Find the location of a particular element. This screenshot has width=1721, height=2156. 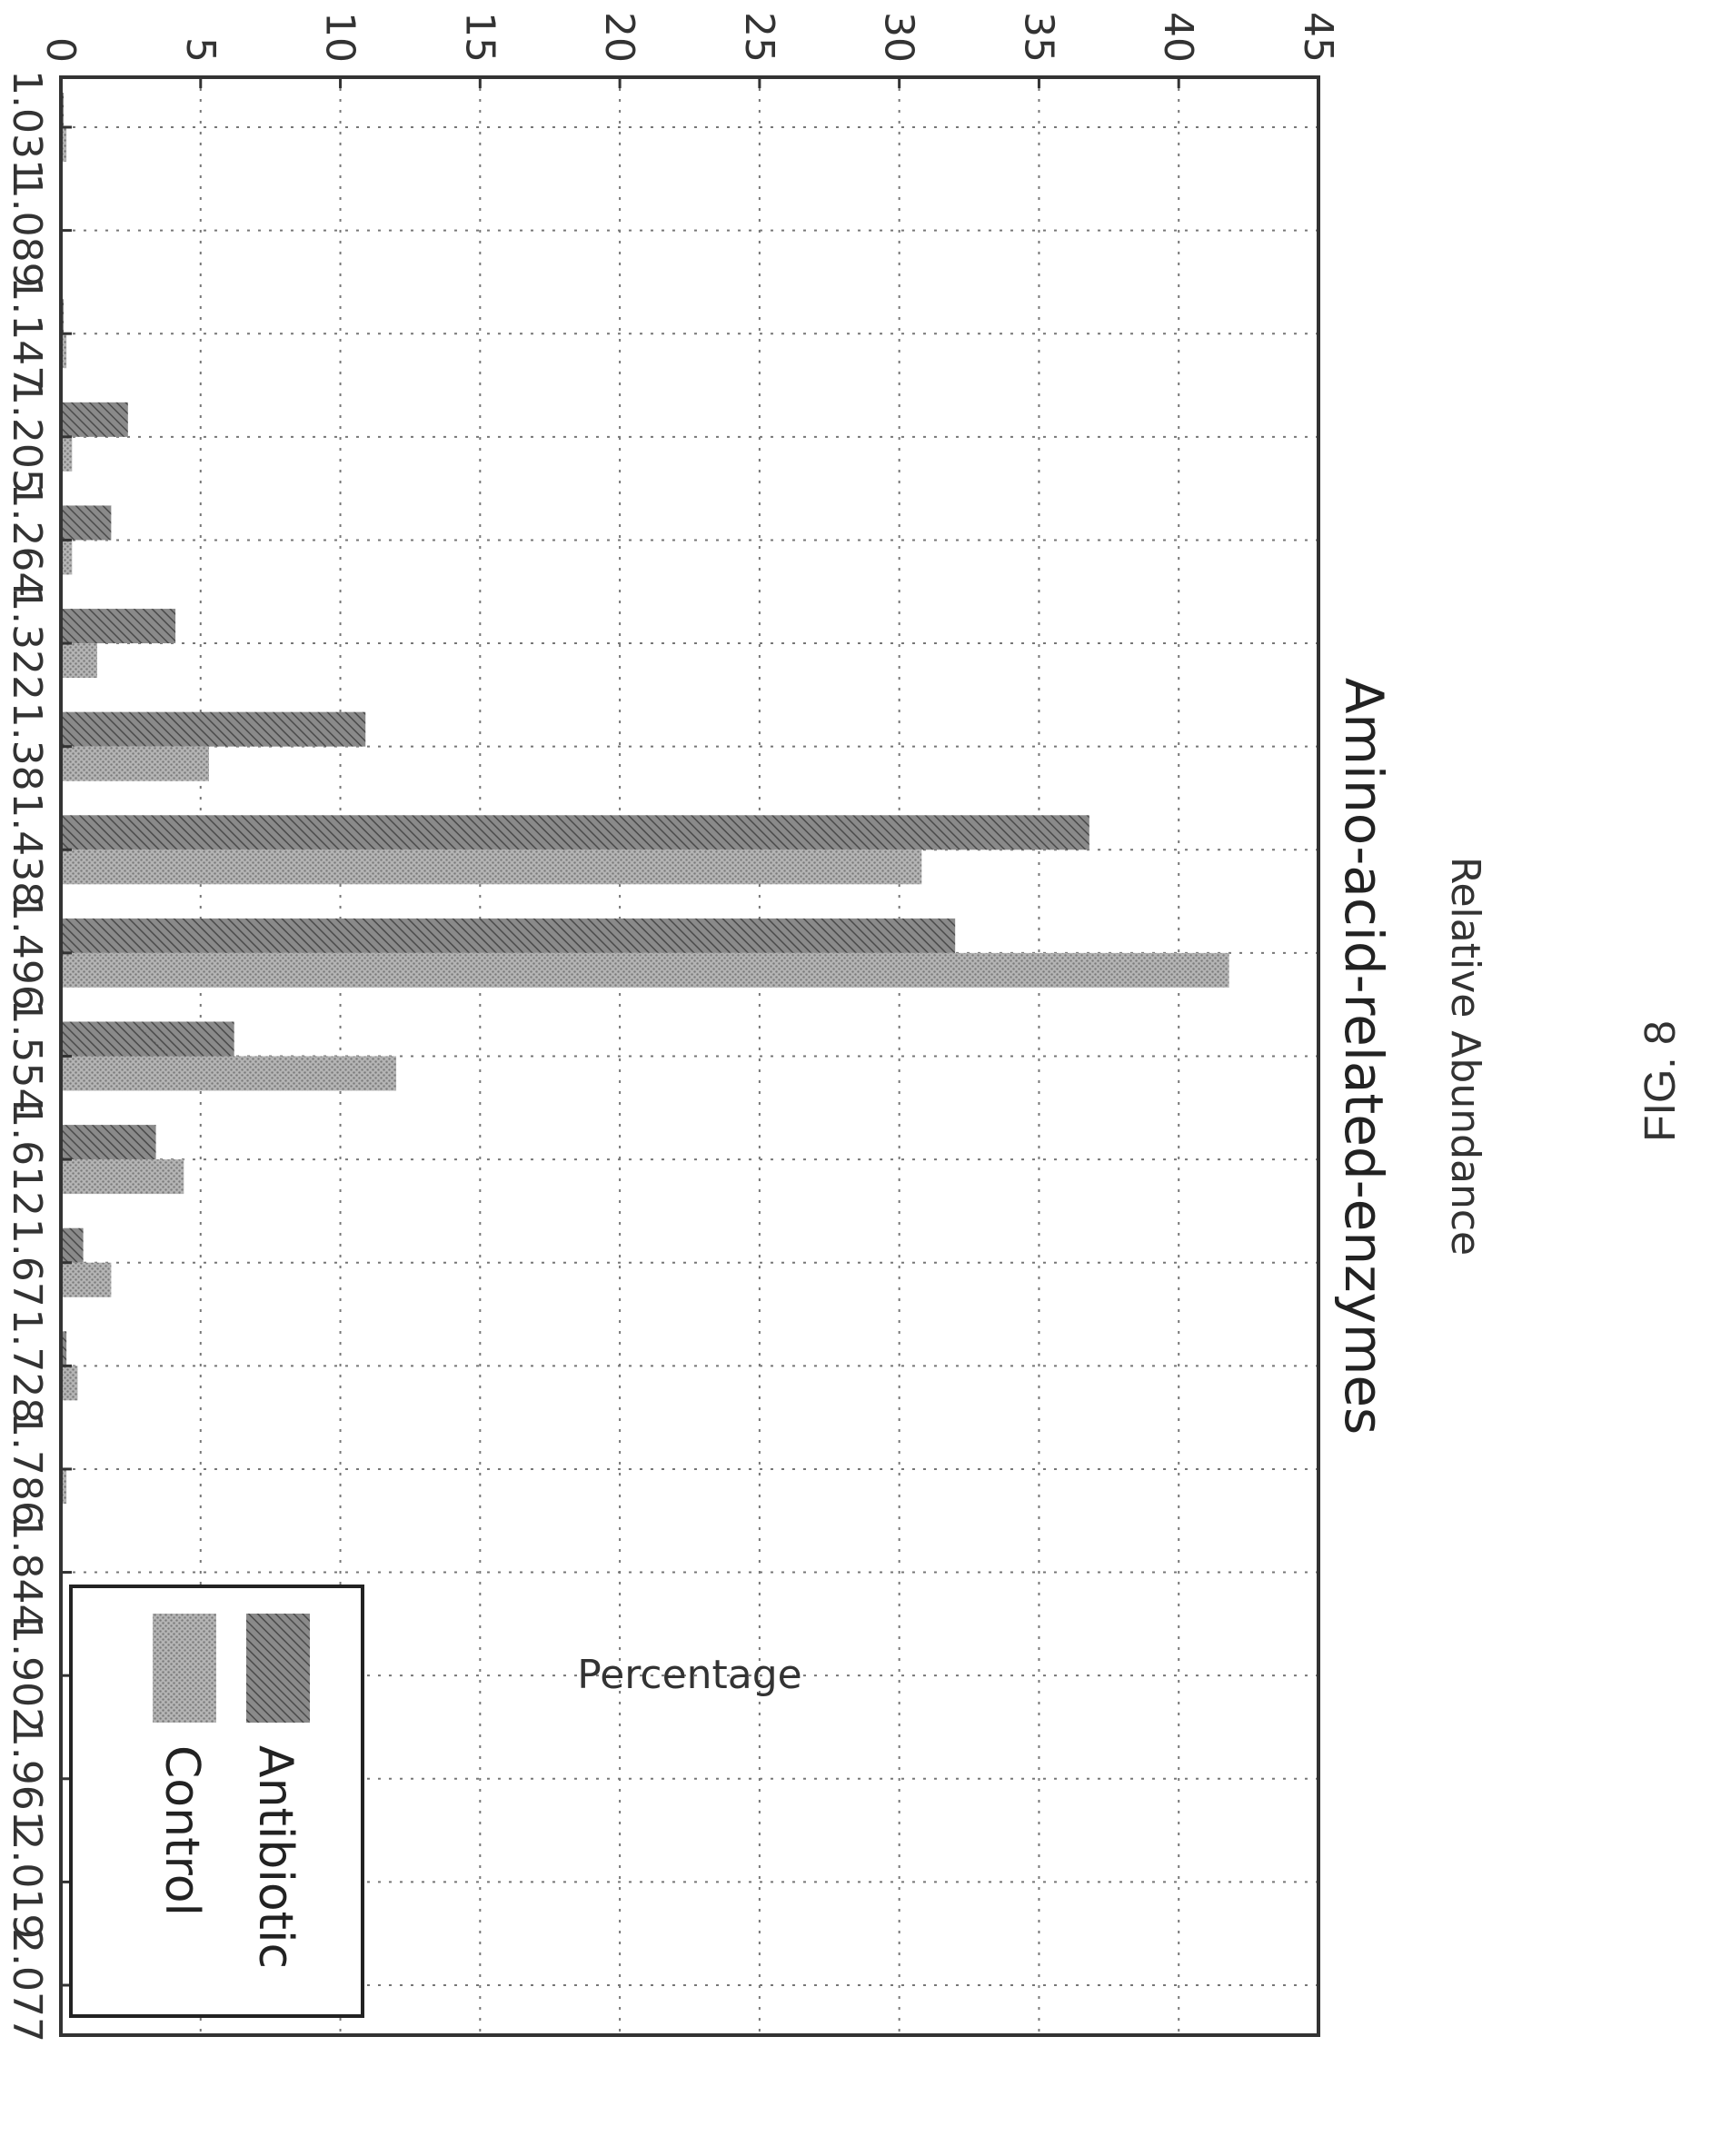

x-tick-label: 1.612 is located at coordinates (27, 1159).